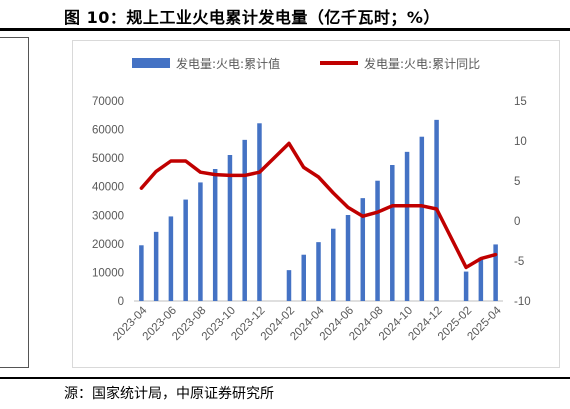 The width and height of the screenshot is (570, 409). What do you see at coordinates (108, 102) in the screenshot?
I see `y-left-tick-label: 70000` at bounding box center [108, 102].